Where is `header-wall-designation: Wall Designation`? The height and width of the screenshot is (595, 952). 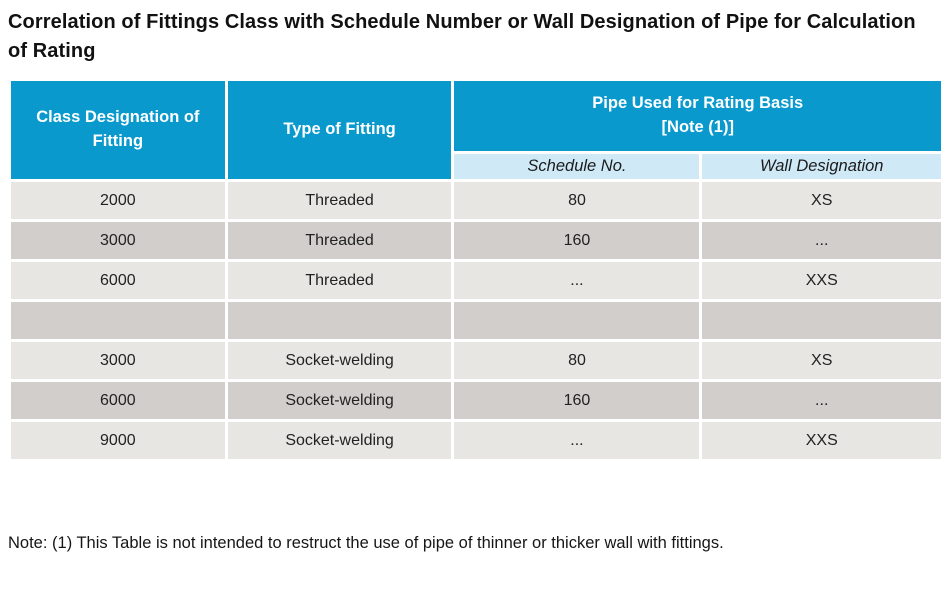
header-wall-designation: Wall Designation is located at coordinates (821, 166).